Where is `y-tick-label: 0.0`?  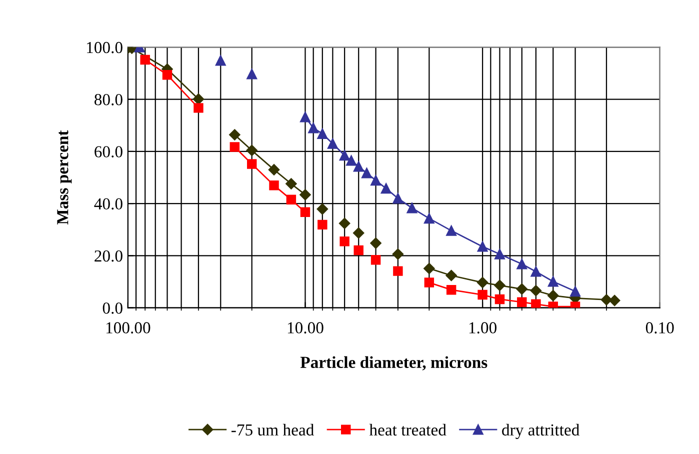 y-tick-label: 0.0 is located at coordinates (112, 308).